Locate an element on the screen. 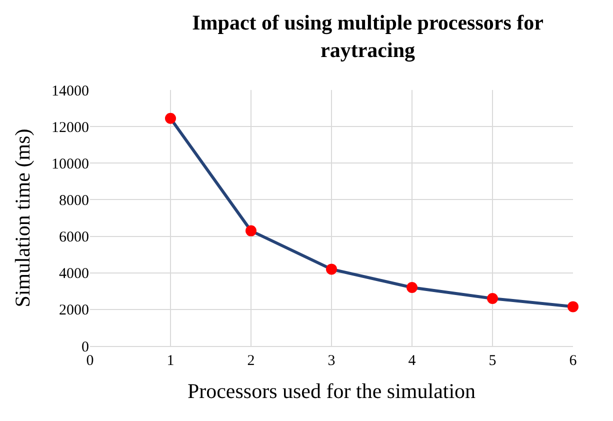 The image size is (613, 421). y-tick-label: 12000 is located at coordinates (70, 128).